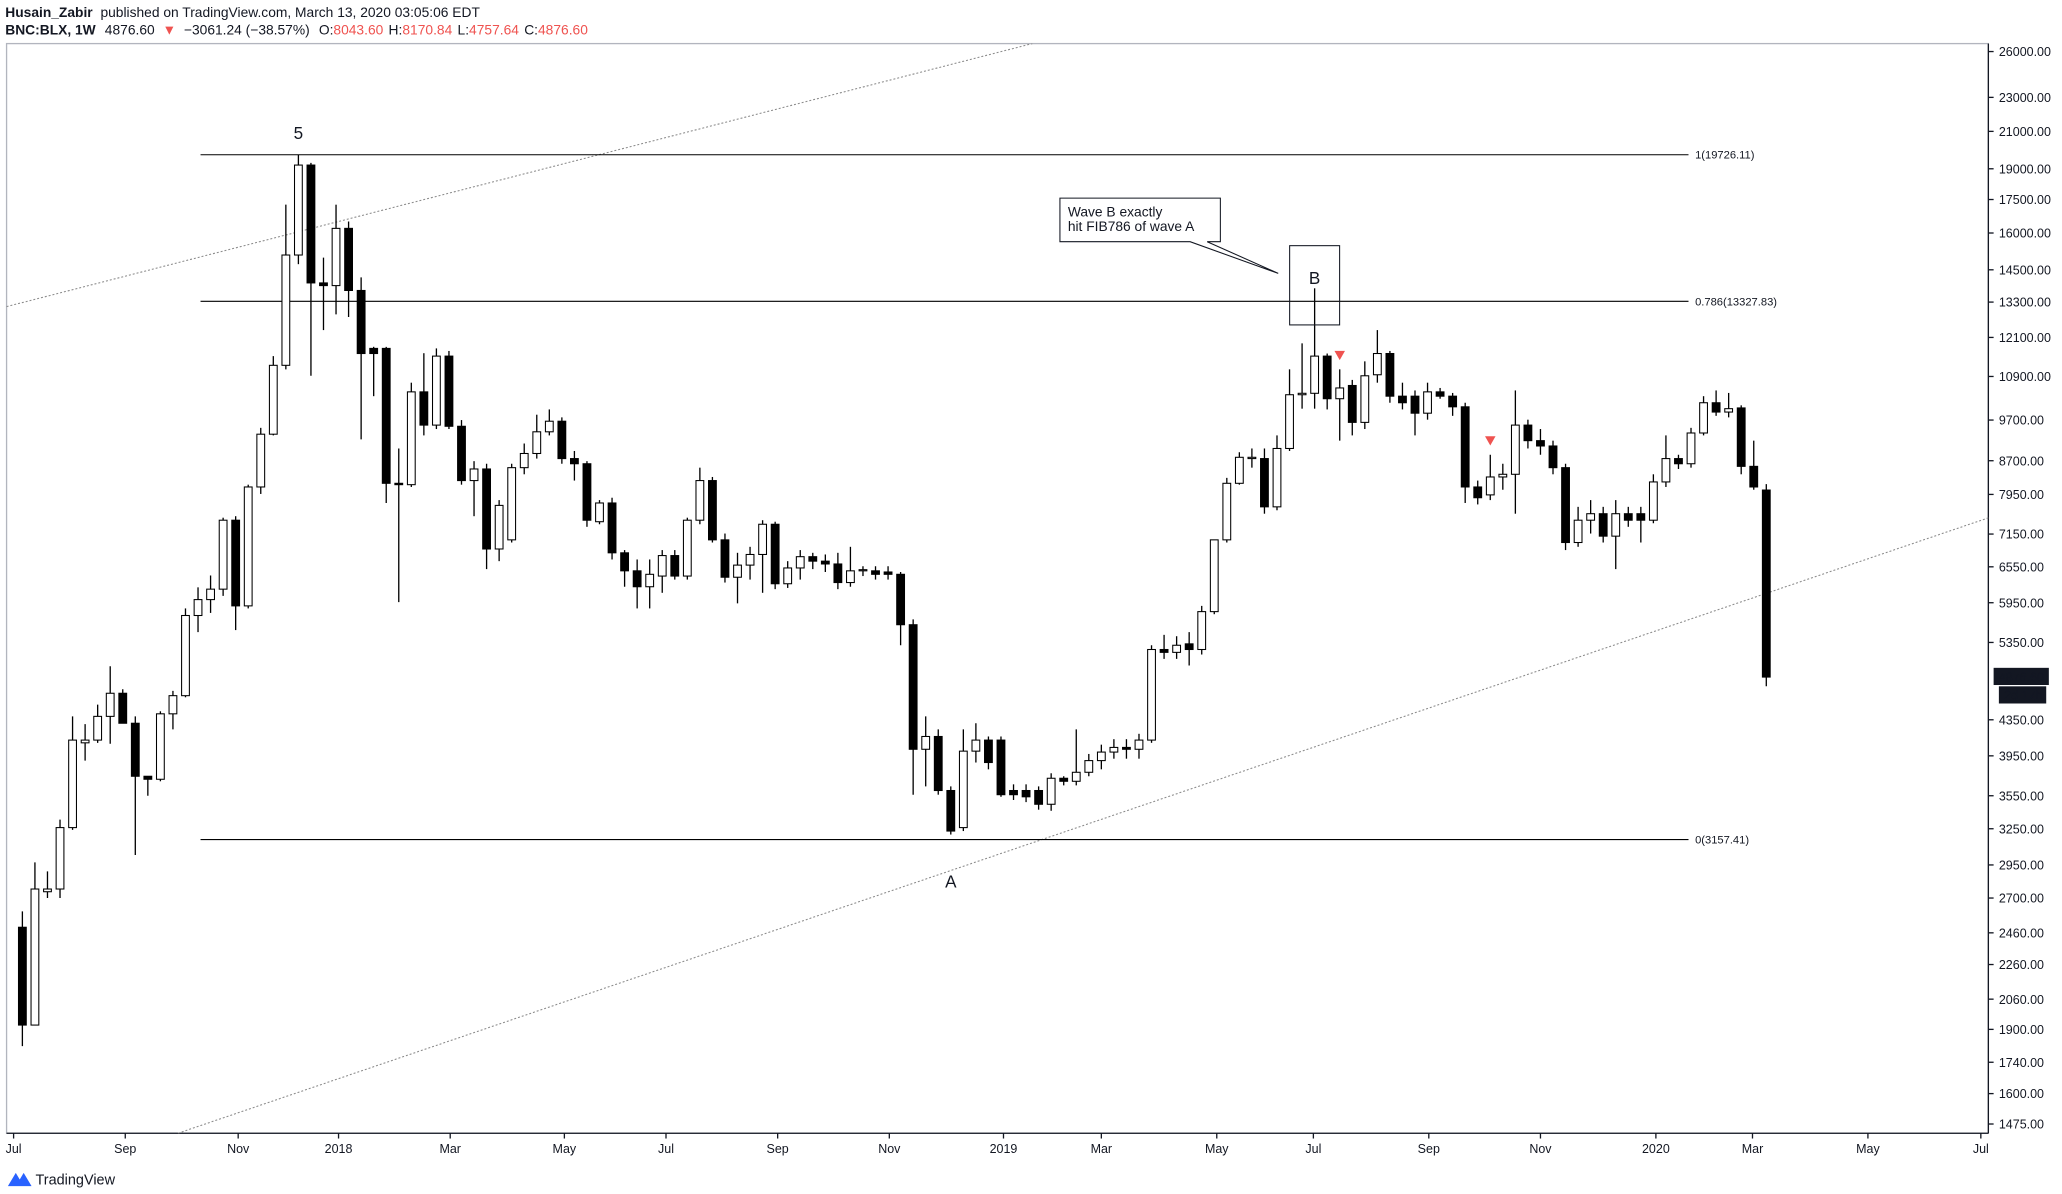  What do you see at coordinates (2021, 643) in the screenshot?
I see `y-tick-label: 5350.00` at bounding box center [2021, 643].